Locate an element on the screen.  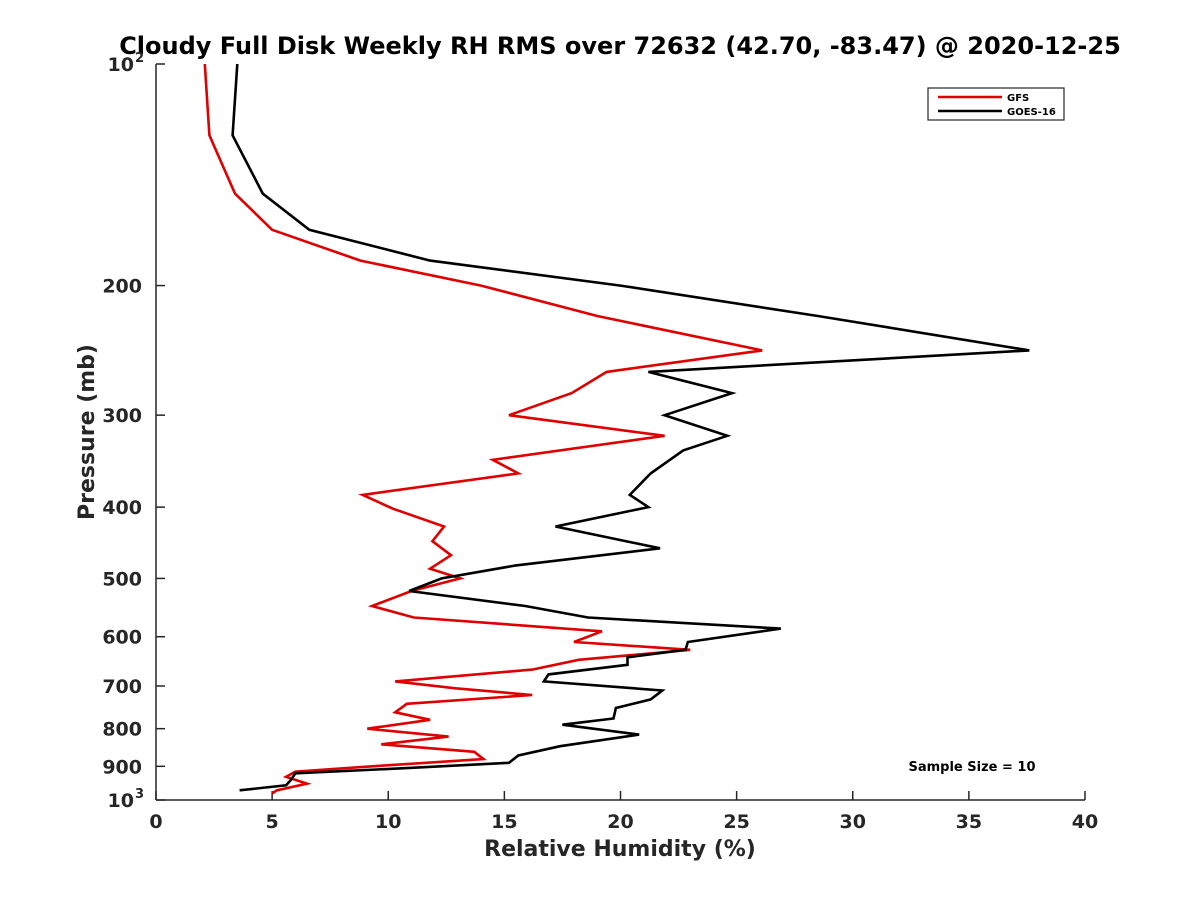
x-axis-ticks: 0 5 10 15 20 25 30 35 40 is located at coordinates (623, 812).